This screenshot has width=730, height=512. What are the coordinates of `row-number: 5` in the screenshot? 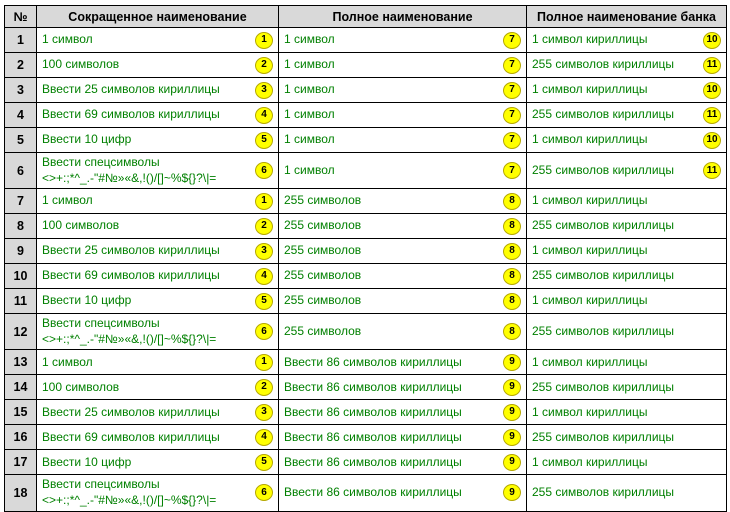 It's located at (20, 140).